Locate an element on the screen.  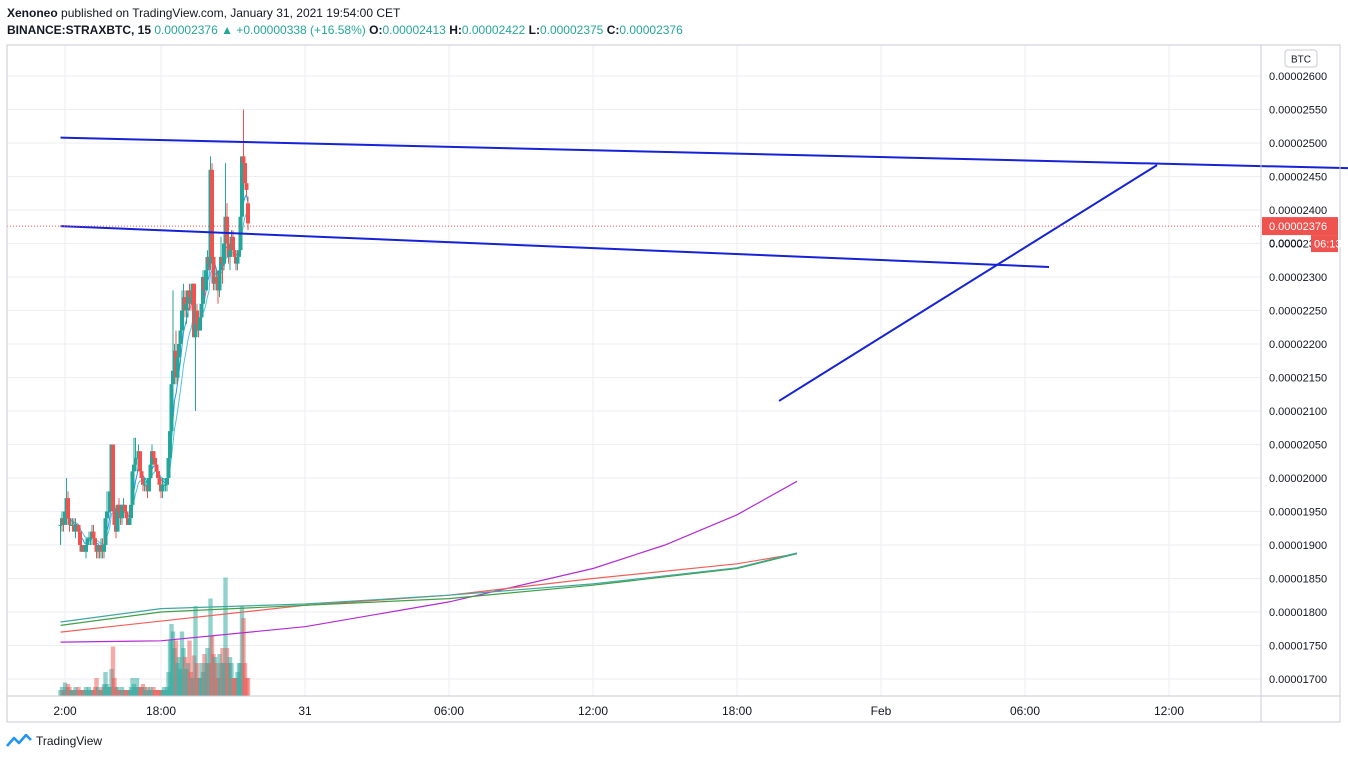
time-tick-label: 12:00 is located at coordinates (1169, 711).